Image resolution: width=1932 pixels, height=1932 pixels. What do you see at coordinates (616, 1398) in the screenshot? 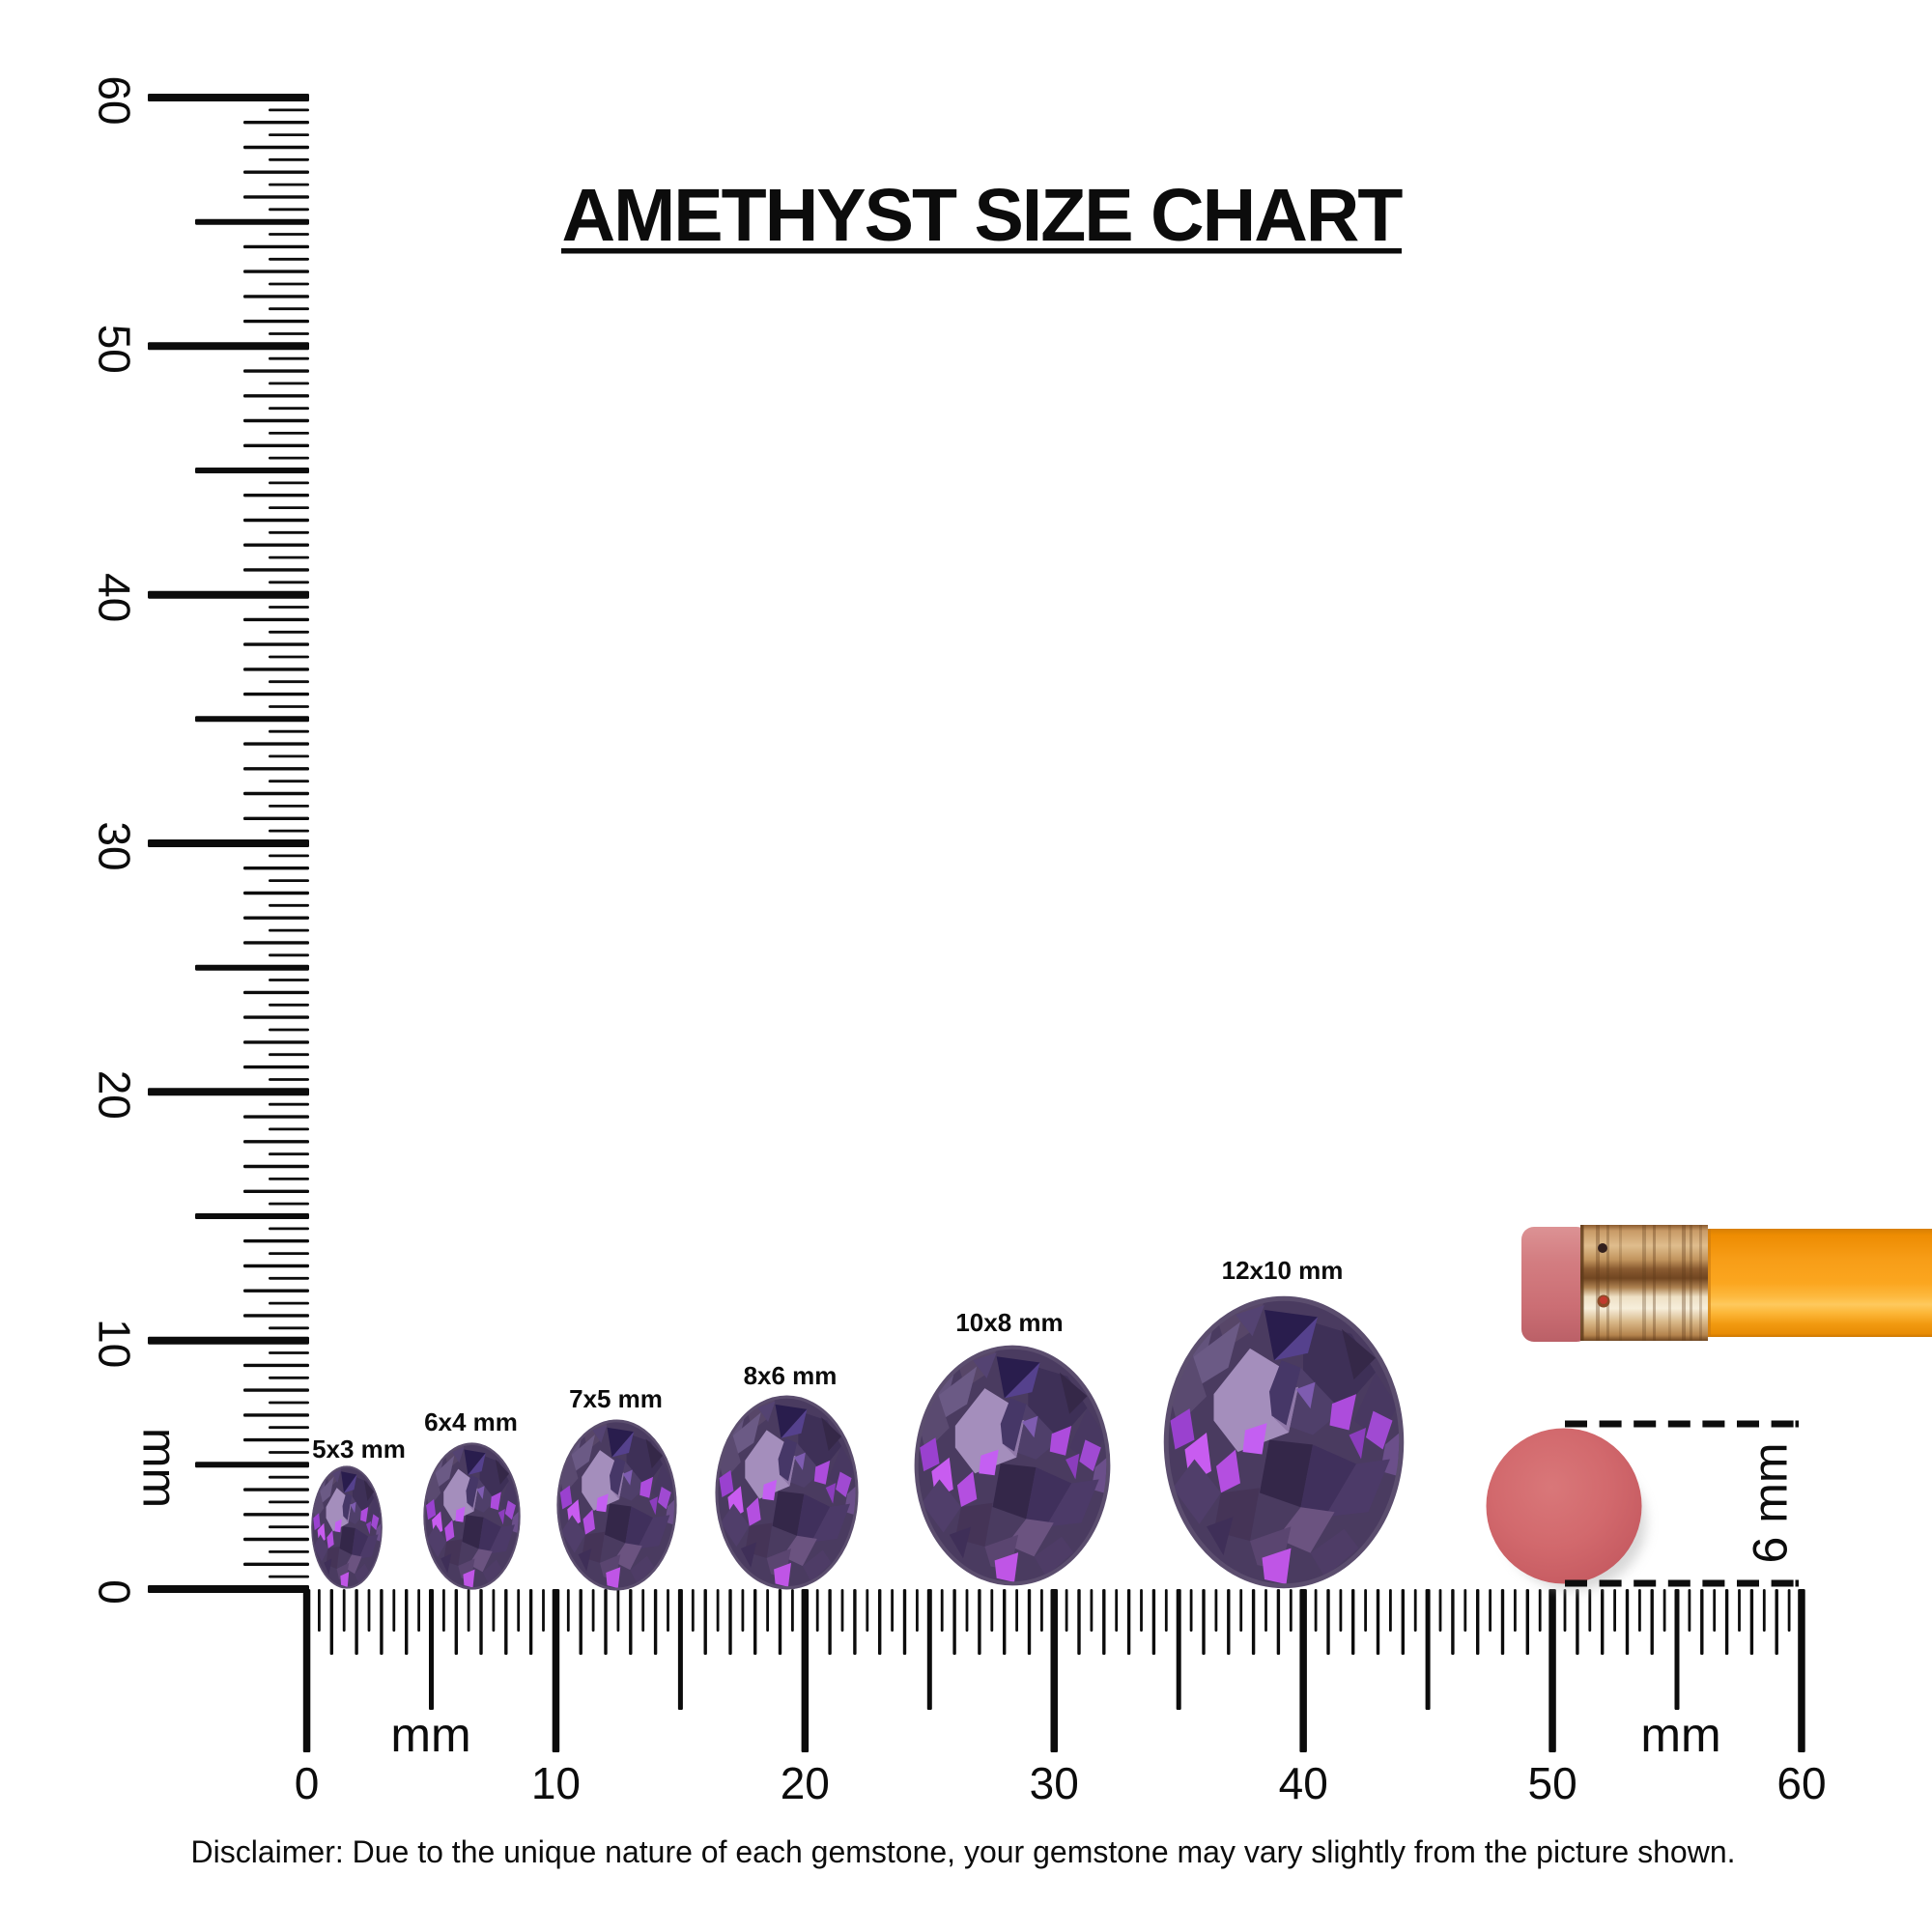
I see `svg-text: 7x5 mm` at bounding box center [616, 1398].